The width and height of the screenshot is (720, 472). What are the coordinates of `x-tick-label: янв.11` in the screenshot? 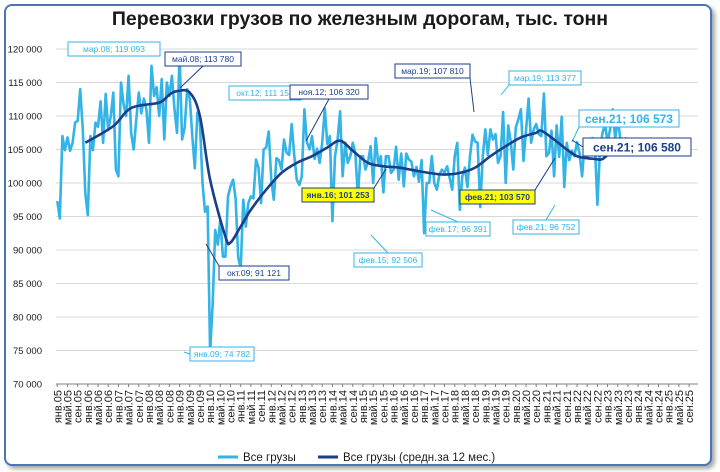 It's located at (242, 406).